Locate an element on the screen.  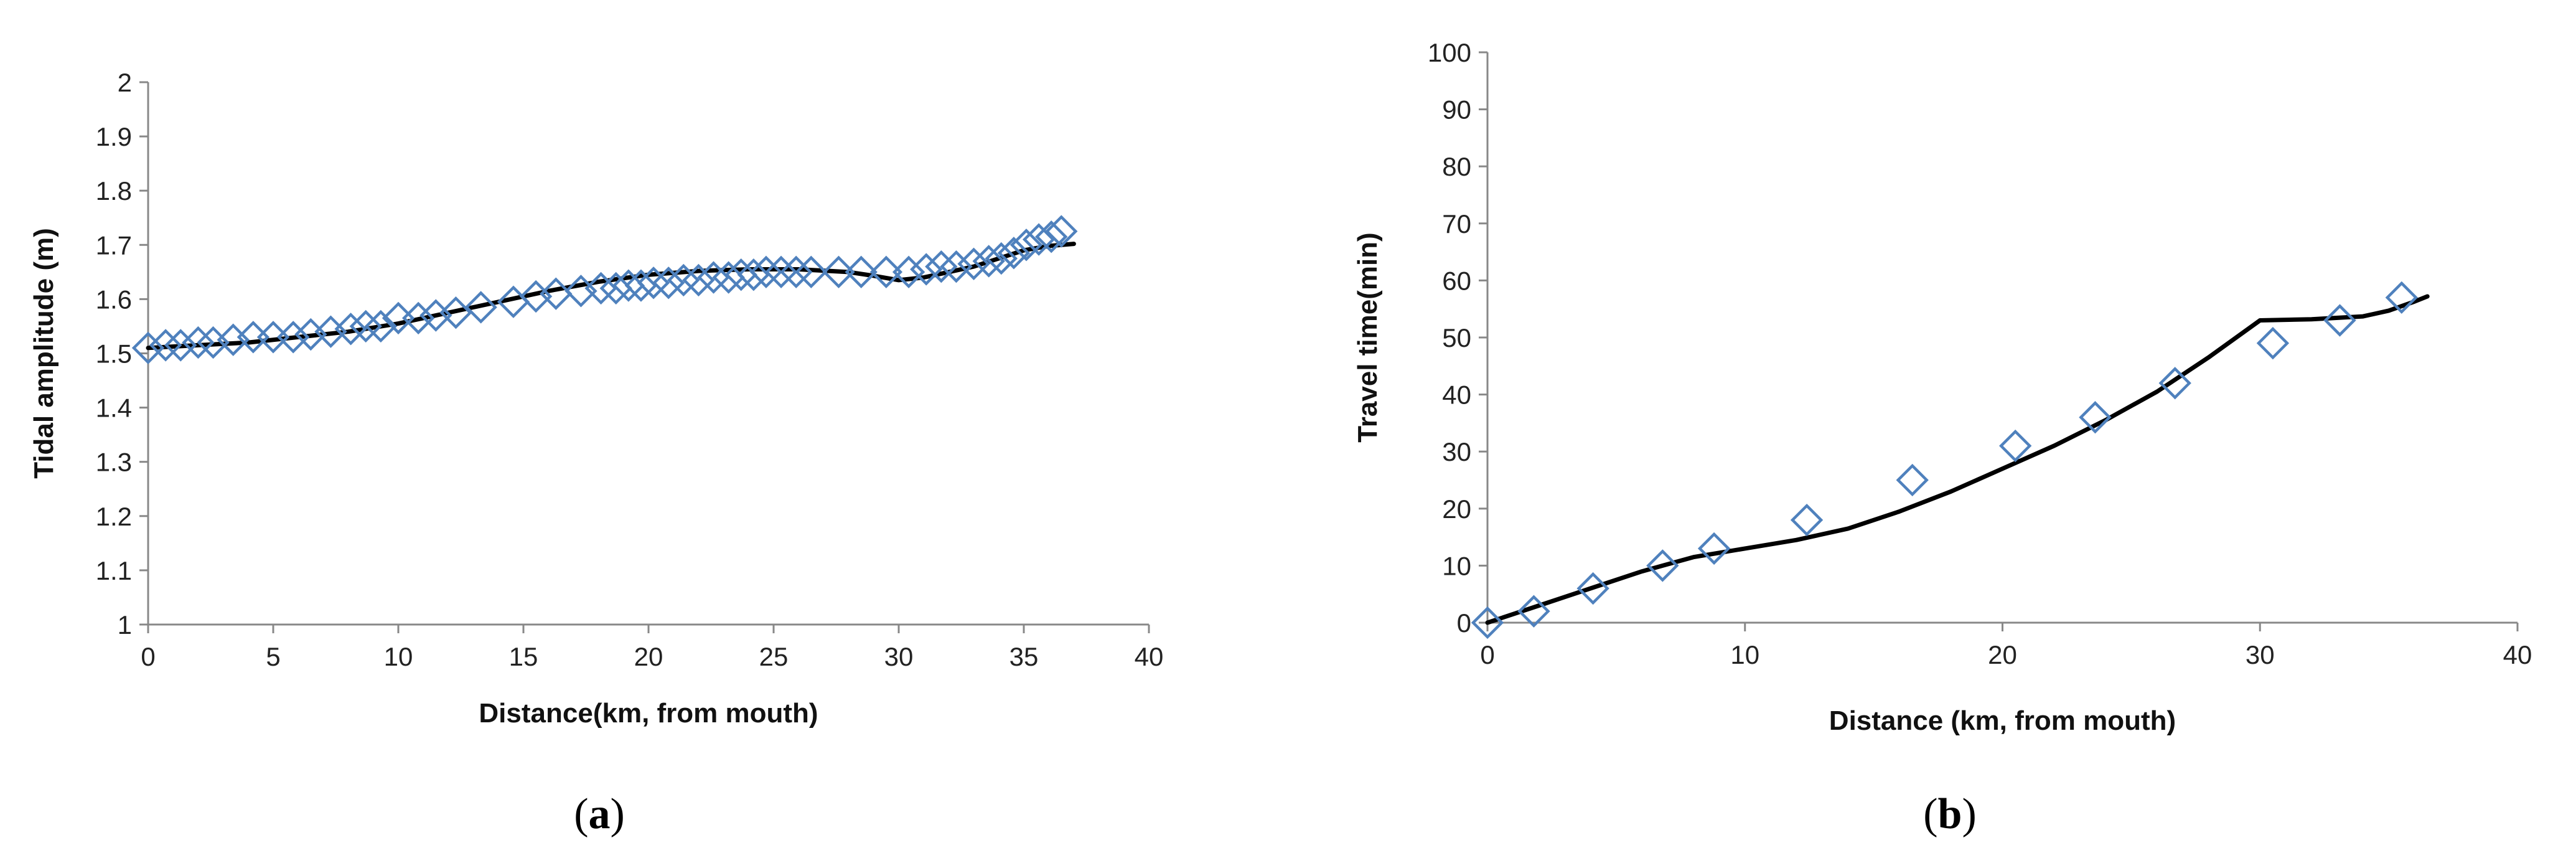
y-tick-label: 1.7 is located at coordinates (114, 245).